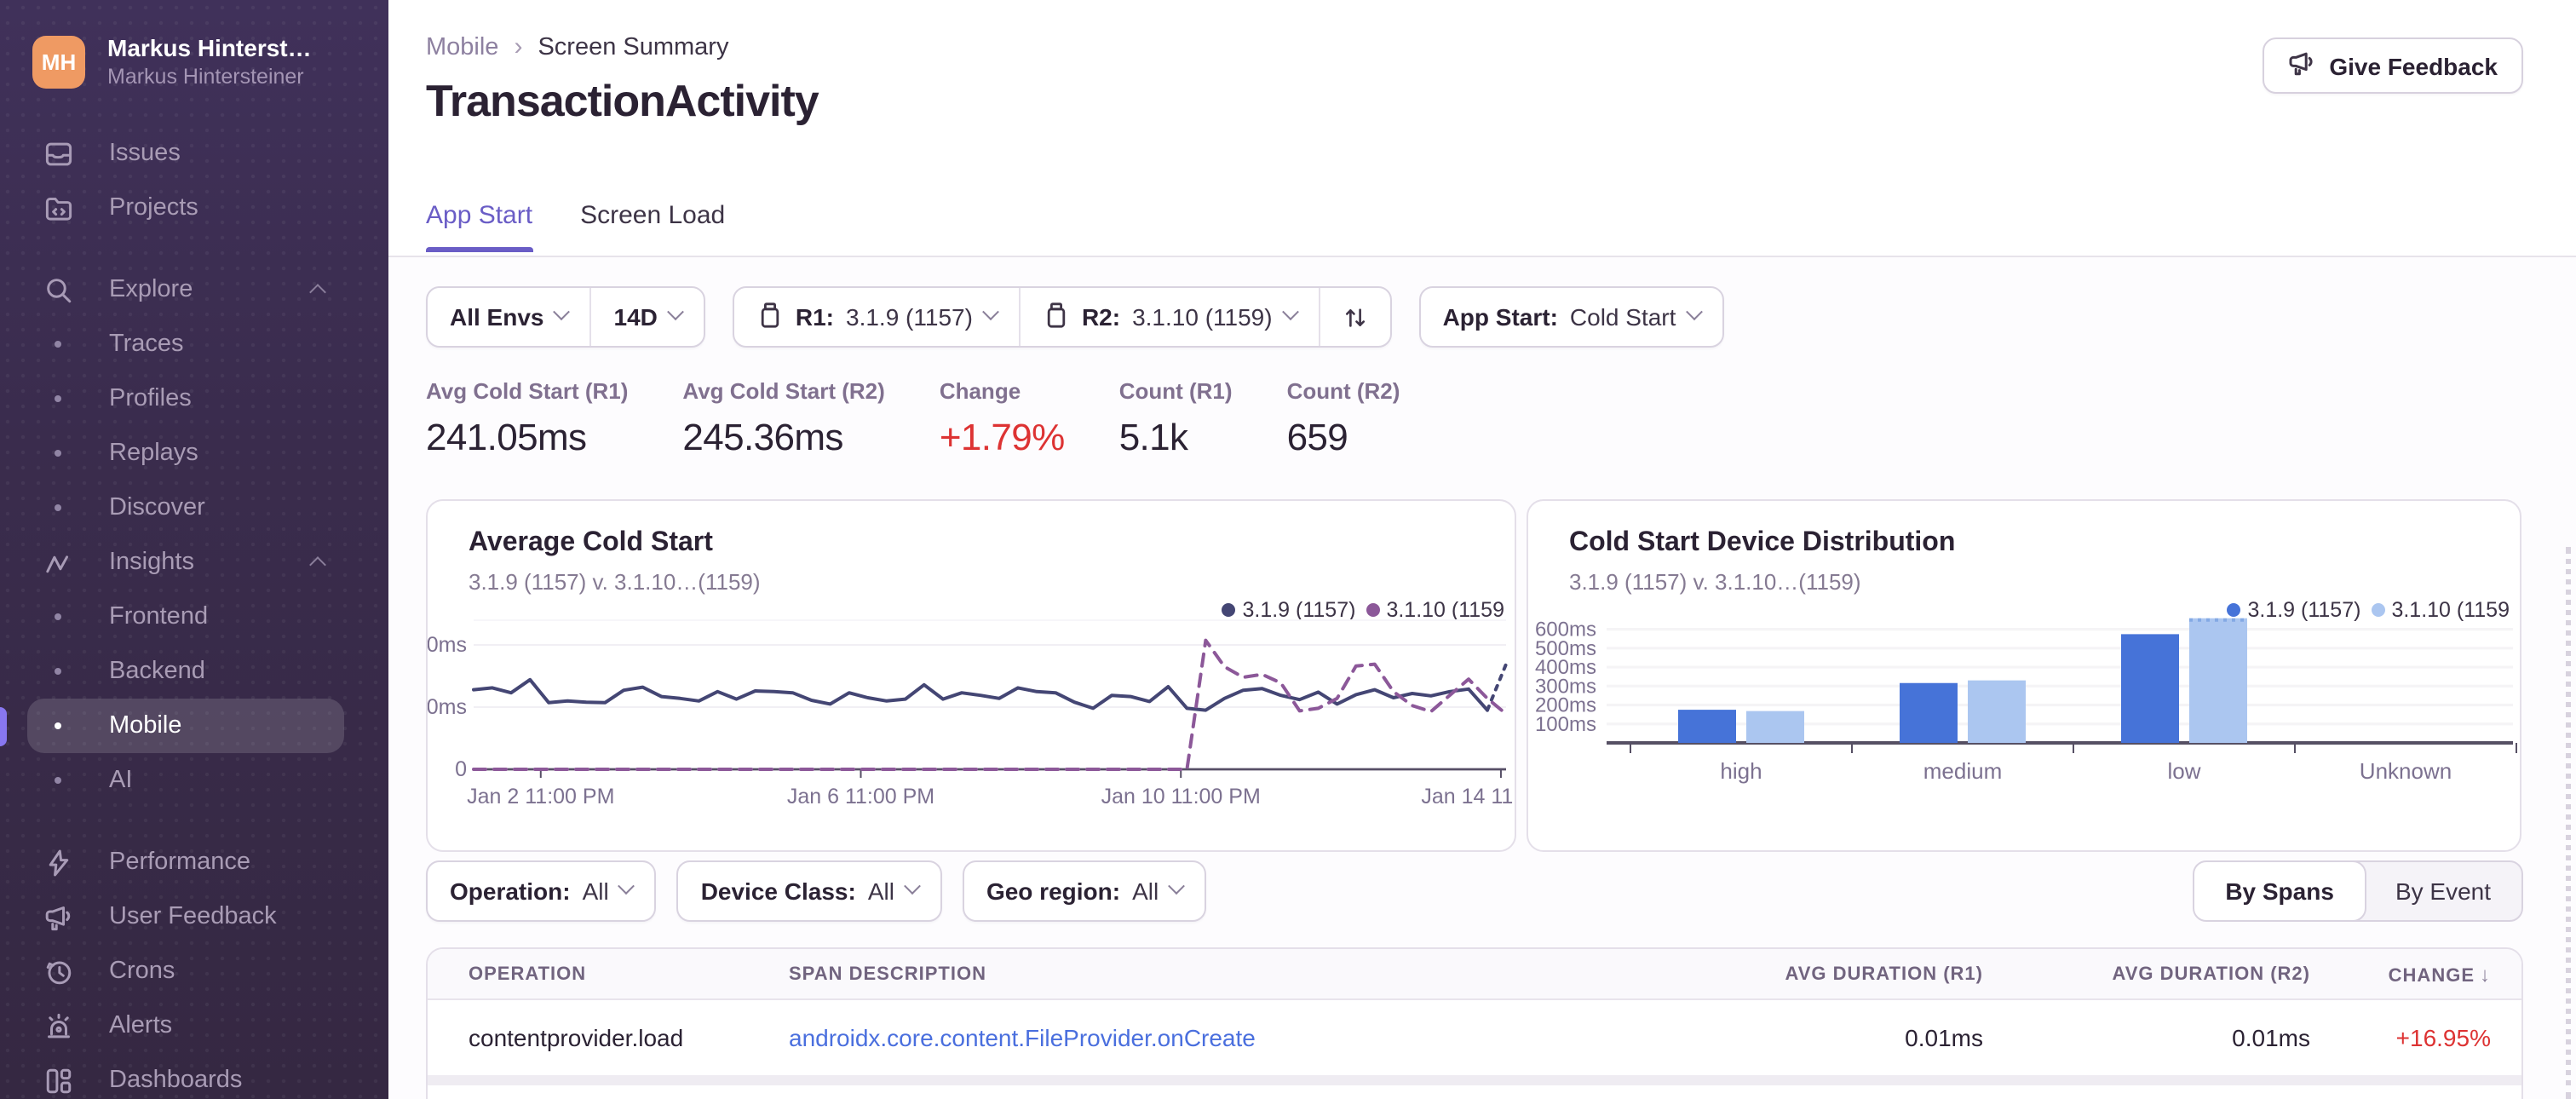  Describe the element at coordinates (2485, 974) in the screenshot. I see `sort-desc-icon: ↓` at that location.